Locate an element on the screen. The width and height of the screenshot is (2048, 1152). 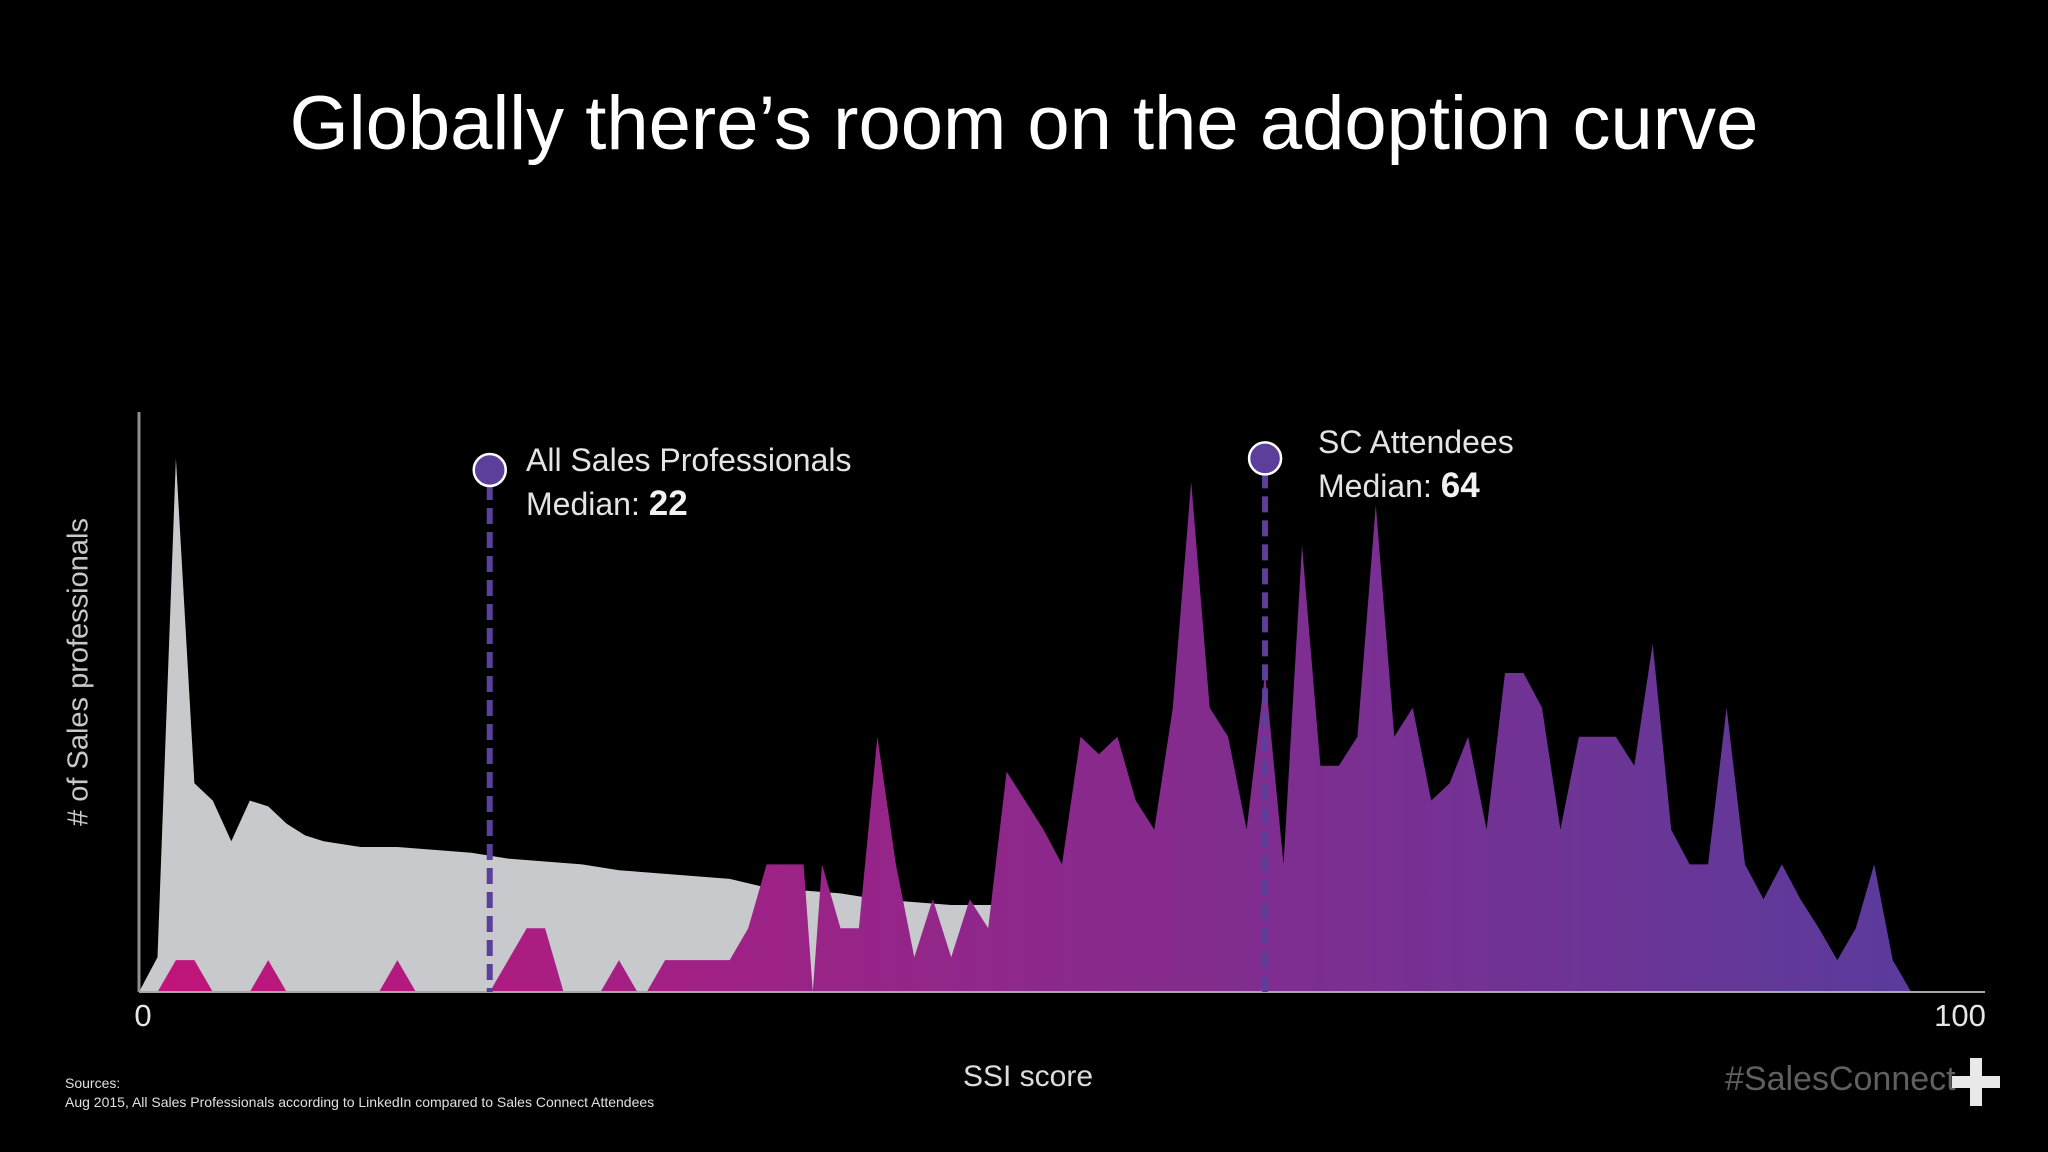
x-tick-label-max: 100 is located at coordinates (1960, 1015).